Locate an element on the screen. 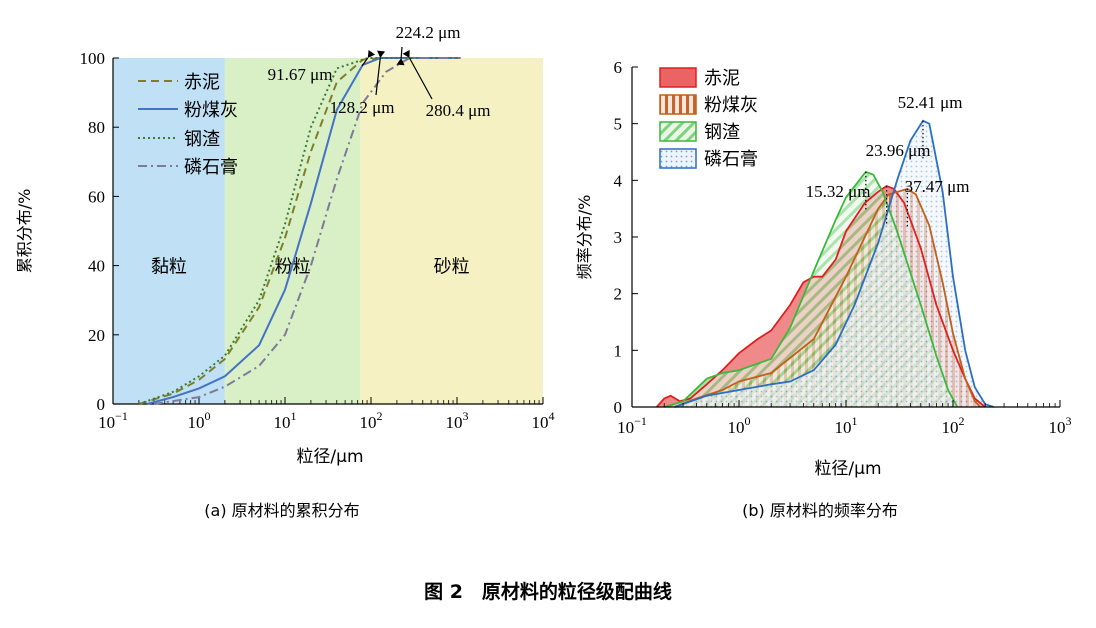  peak-label: 52.41 μm is located at coordinates (930, 102).